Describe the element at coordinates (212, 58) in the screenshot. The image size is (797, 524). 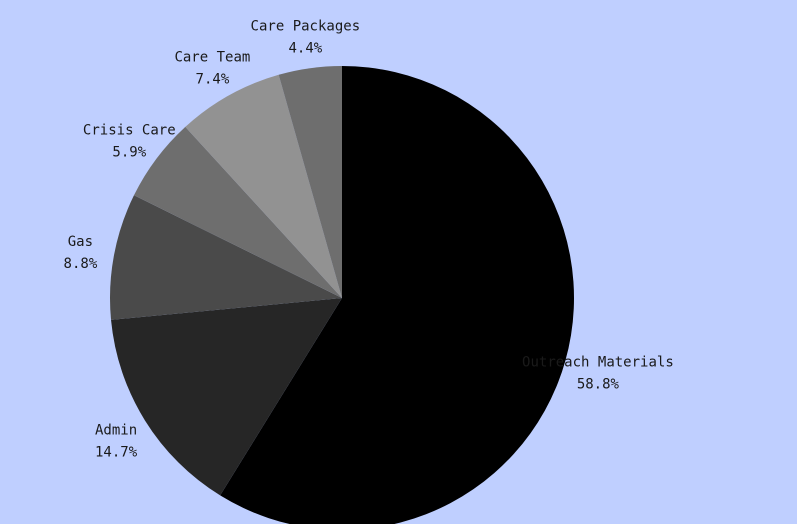
I see `slice-label-care-team: Care Team` at that location.